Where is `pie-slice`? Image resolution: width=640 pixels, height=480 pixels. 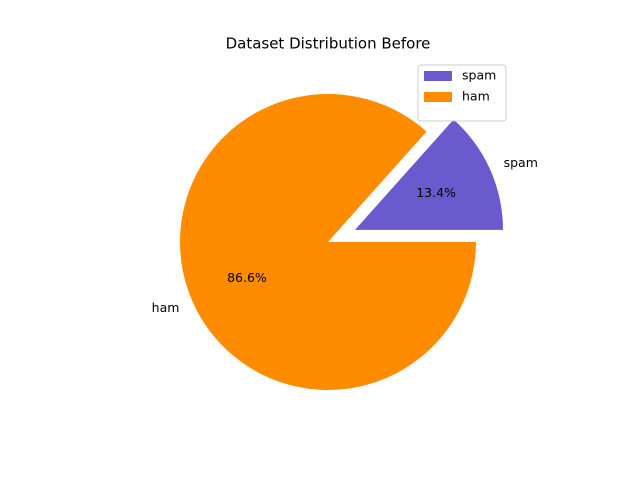 pie-slice is located at coordinates (429, 174).